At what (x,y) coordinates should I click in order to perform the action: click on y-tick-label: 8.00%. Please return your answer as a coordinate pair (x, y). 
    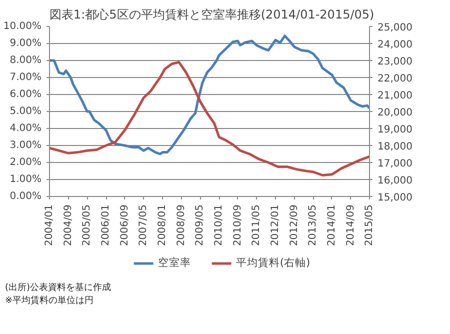
    Looking at the image, I should click on (26, 60).